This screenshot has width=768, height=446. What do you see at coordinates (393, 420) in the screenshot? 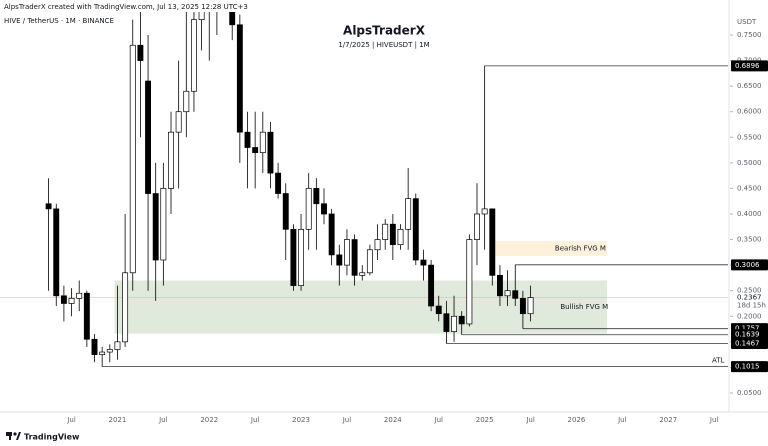
I see `x-tick-label: 2024` at bounding box center [393, 420].